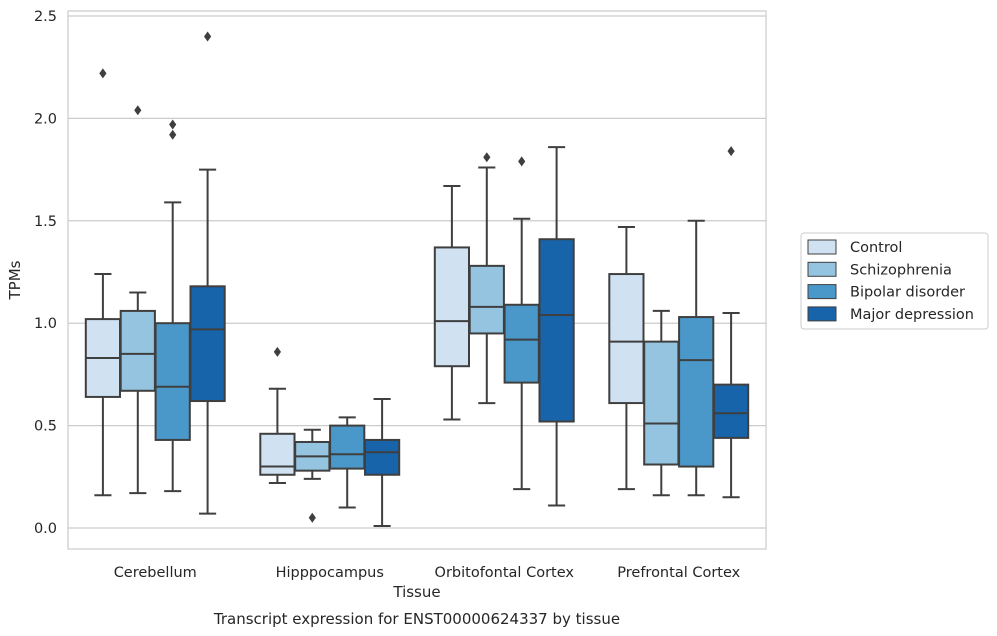 The height and width of the screenshot is (636, 997). Describe the element at coordinates (45, 529) in the screenshot. I see `y-tick-label: 0.0` at that location.